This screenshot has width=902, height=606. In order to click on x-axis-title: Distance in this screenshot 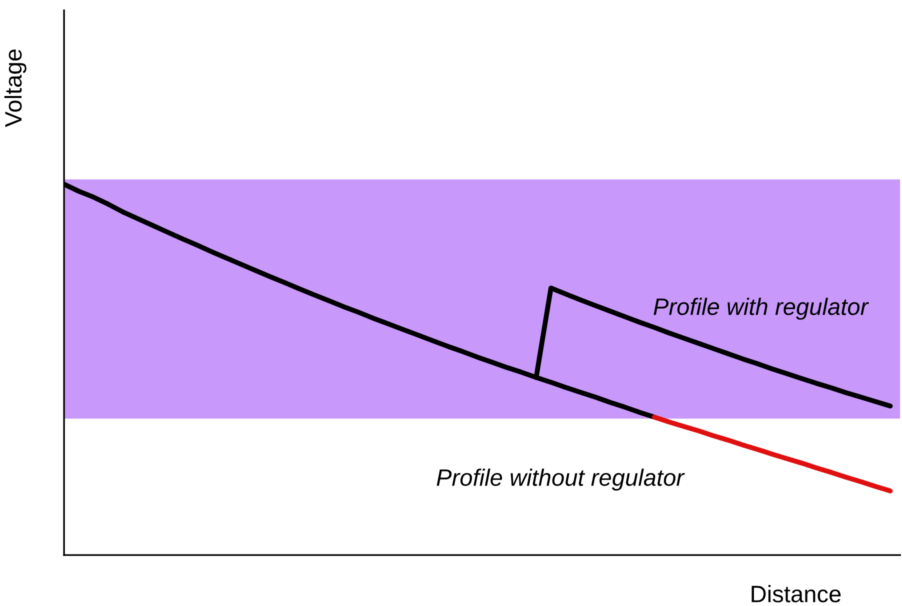, I will do `click(796, 593)`.